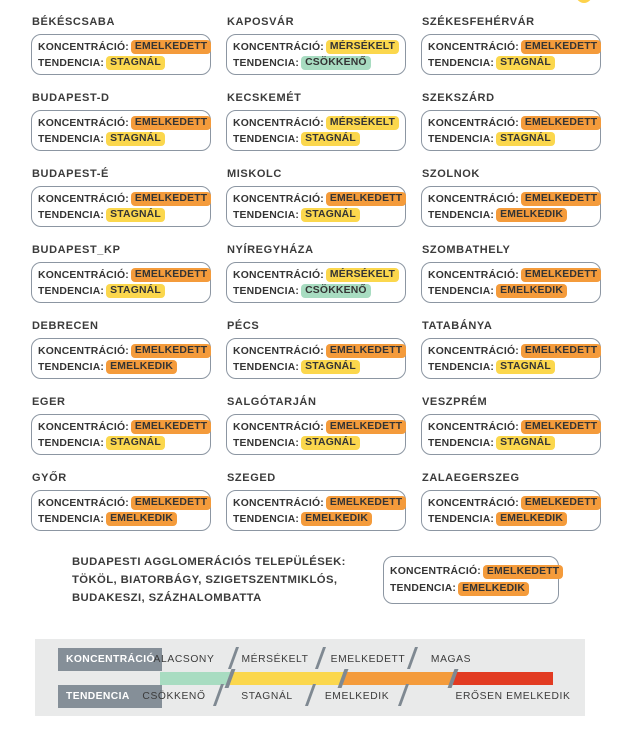 This screenshot has height=744, width=621. I want to click on legend-color-bar, so click(356, 678).